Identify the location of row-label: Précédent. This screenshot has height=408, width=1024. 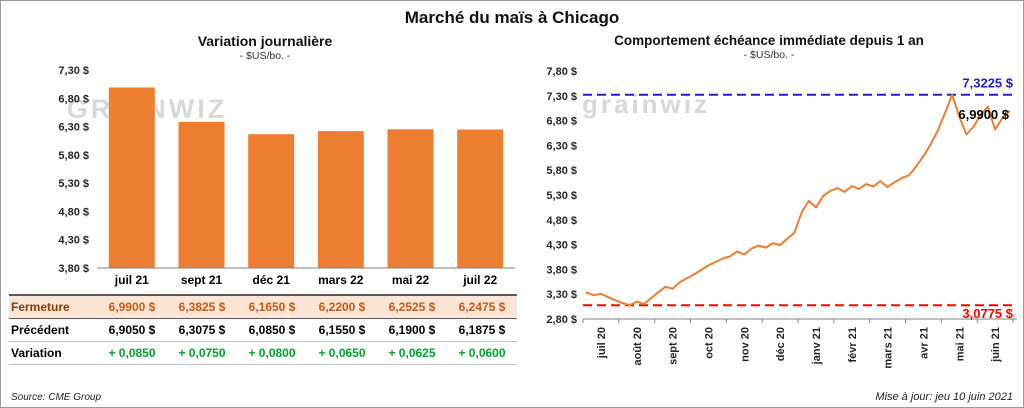
(53, 330).